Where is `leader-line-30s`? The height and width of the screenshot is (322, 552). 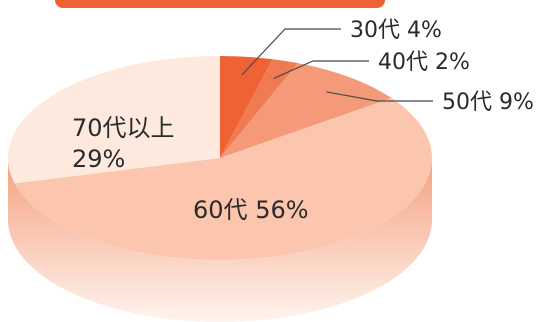
leader-line-30s is located at coordinates (291, 52).